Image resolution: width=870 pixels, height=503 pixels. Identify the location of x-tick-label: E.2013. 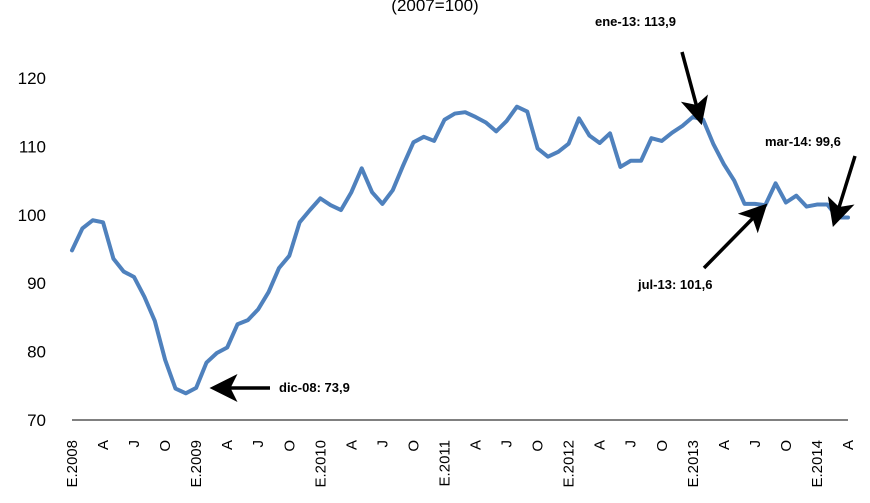
(693, 464).